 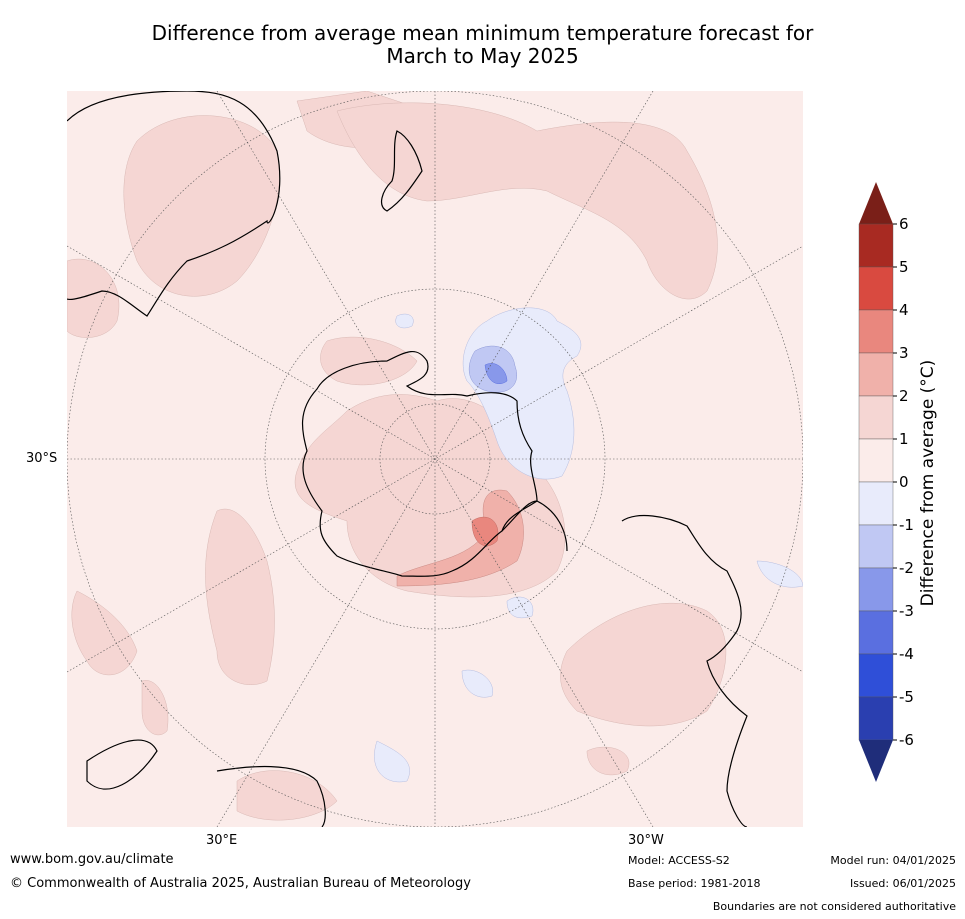 I want to click on lat-label-30s: 30°S, so click(x=42, y=458).